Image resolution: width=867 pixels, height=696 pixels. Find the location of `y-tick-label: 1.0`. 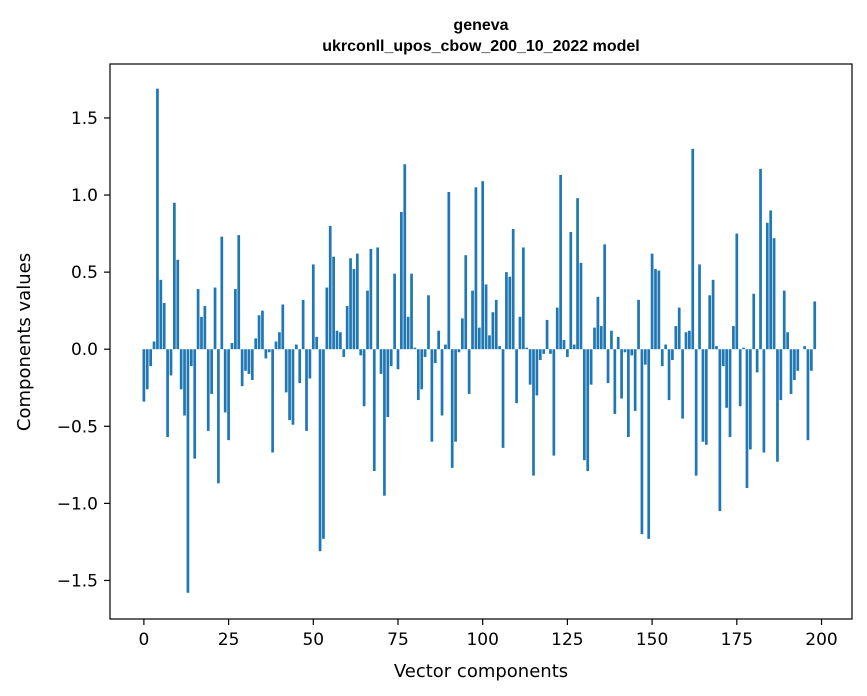

y-tick-label: 1.0 is located at coordinates (84, 196).